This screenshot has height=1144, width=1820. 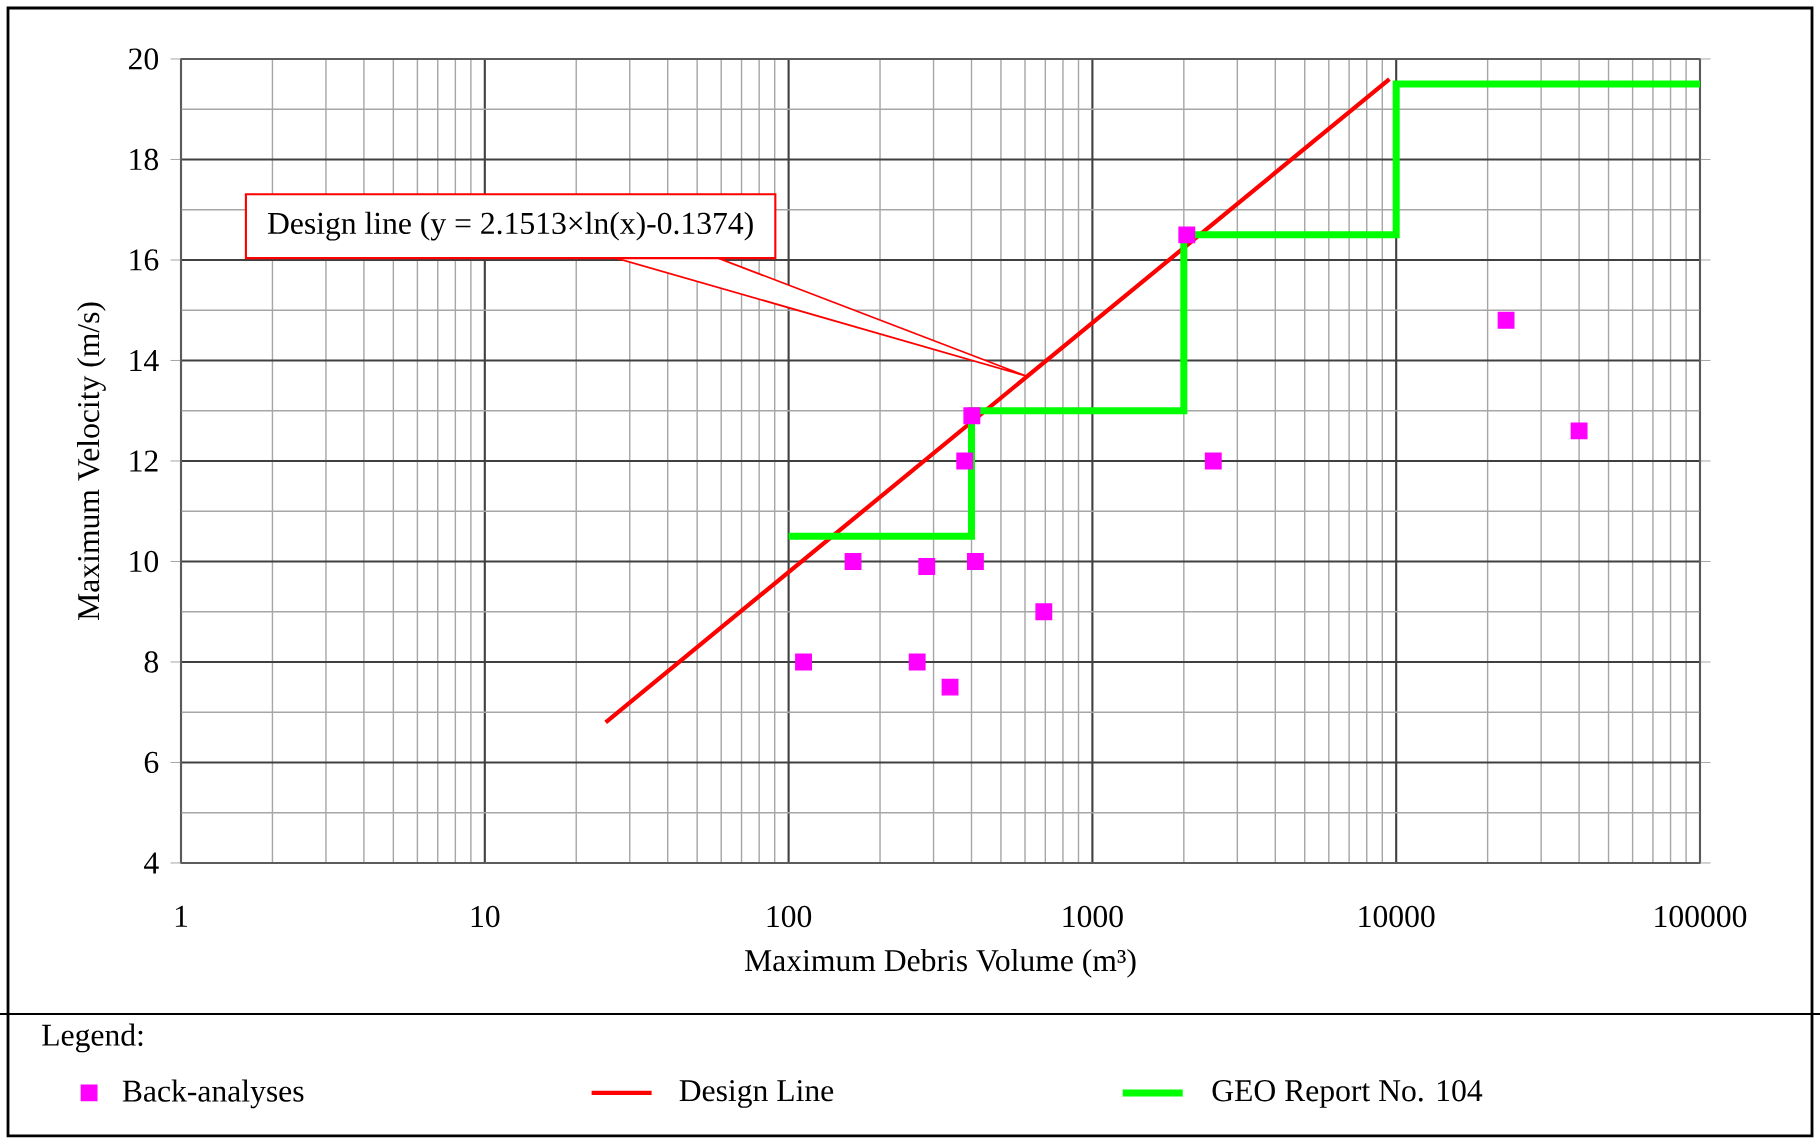 What do you see at coordinates (1347, 1094) in the screenshot?
I see `legend-label: GEO Report No. 104` at bounding box center [1347, 1094].